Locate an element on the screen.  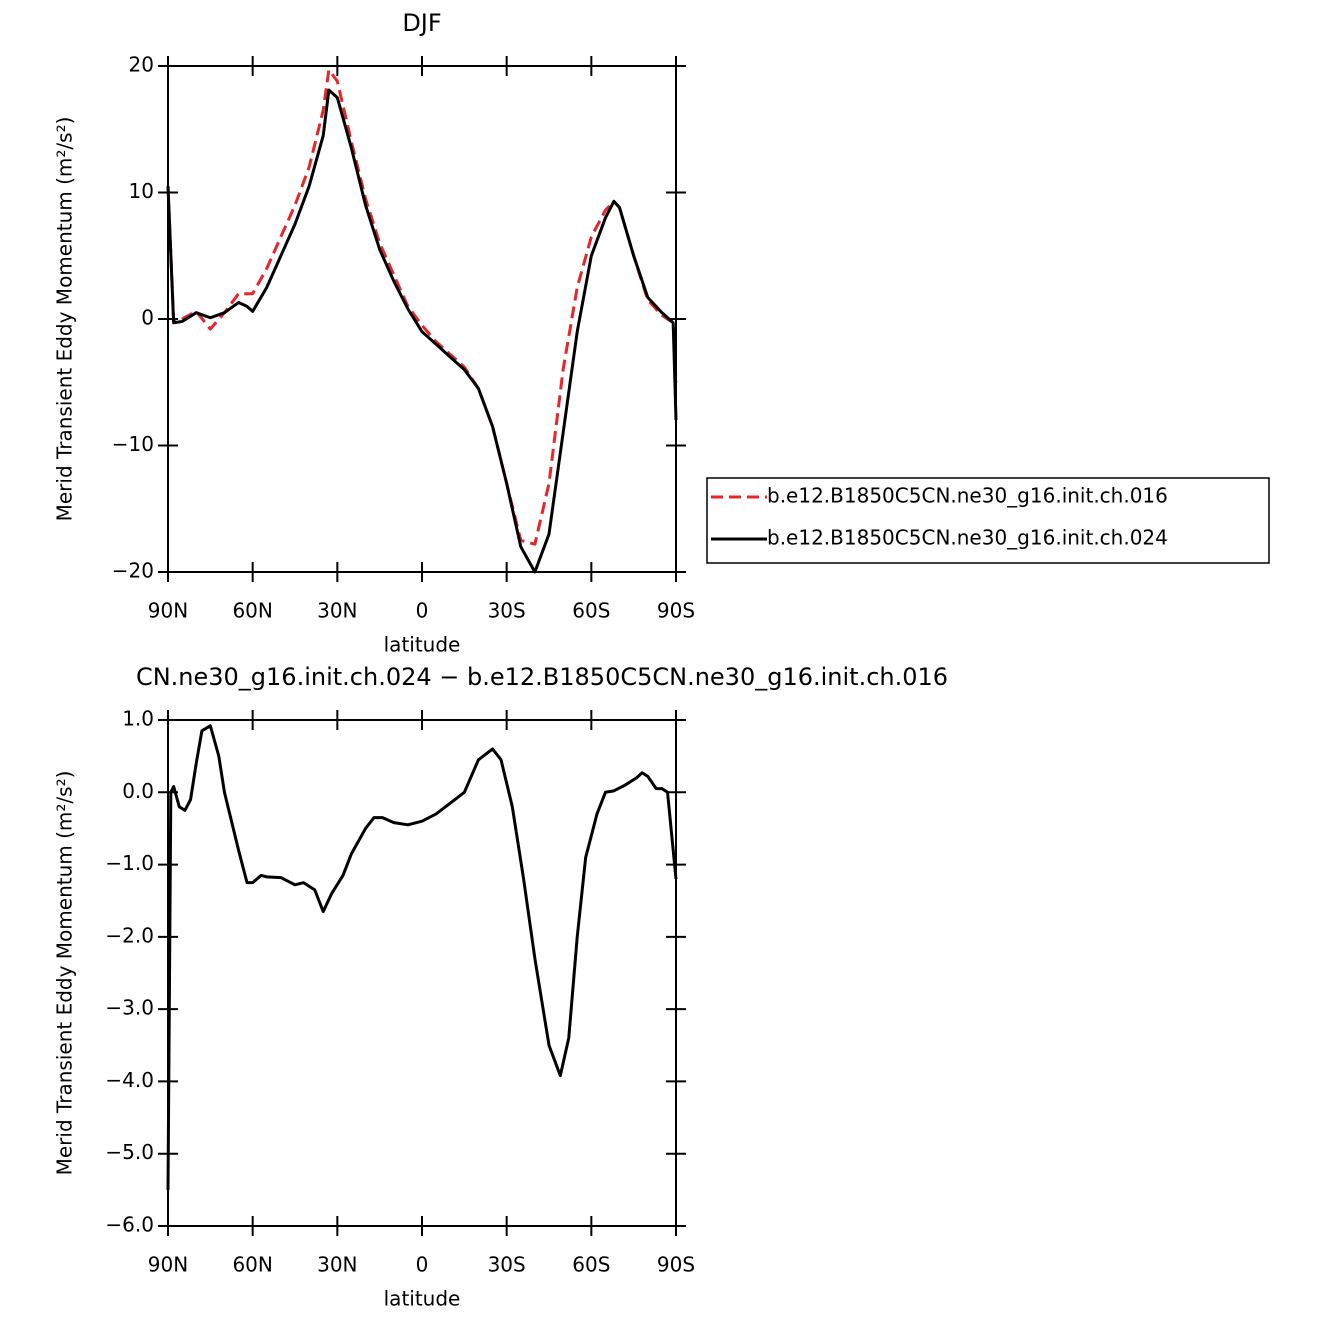
y-tick-label: 20 is located at coordinates (141, 65).